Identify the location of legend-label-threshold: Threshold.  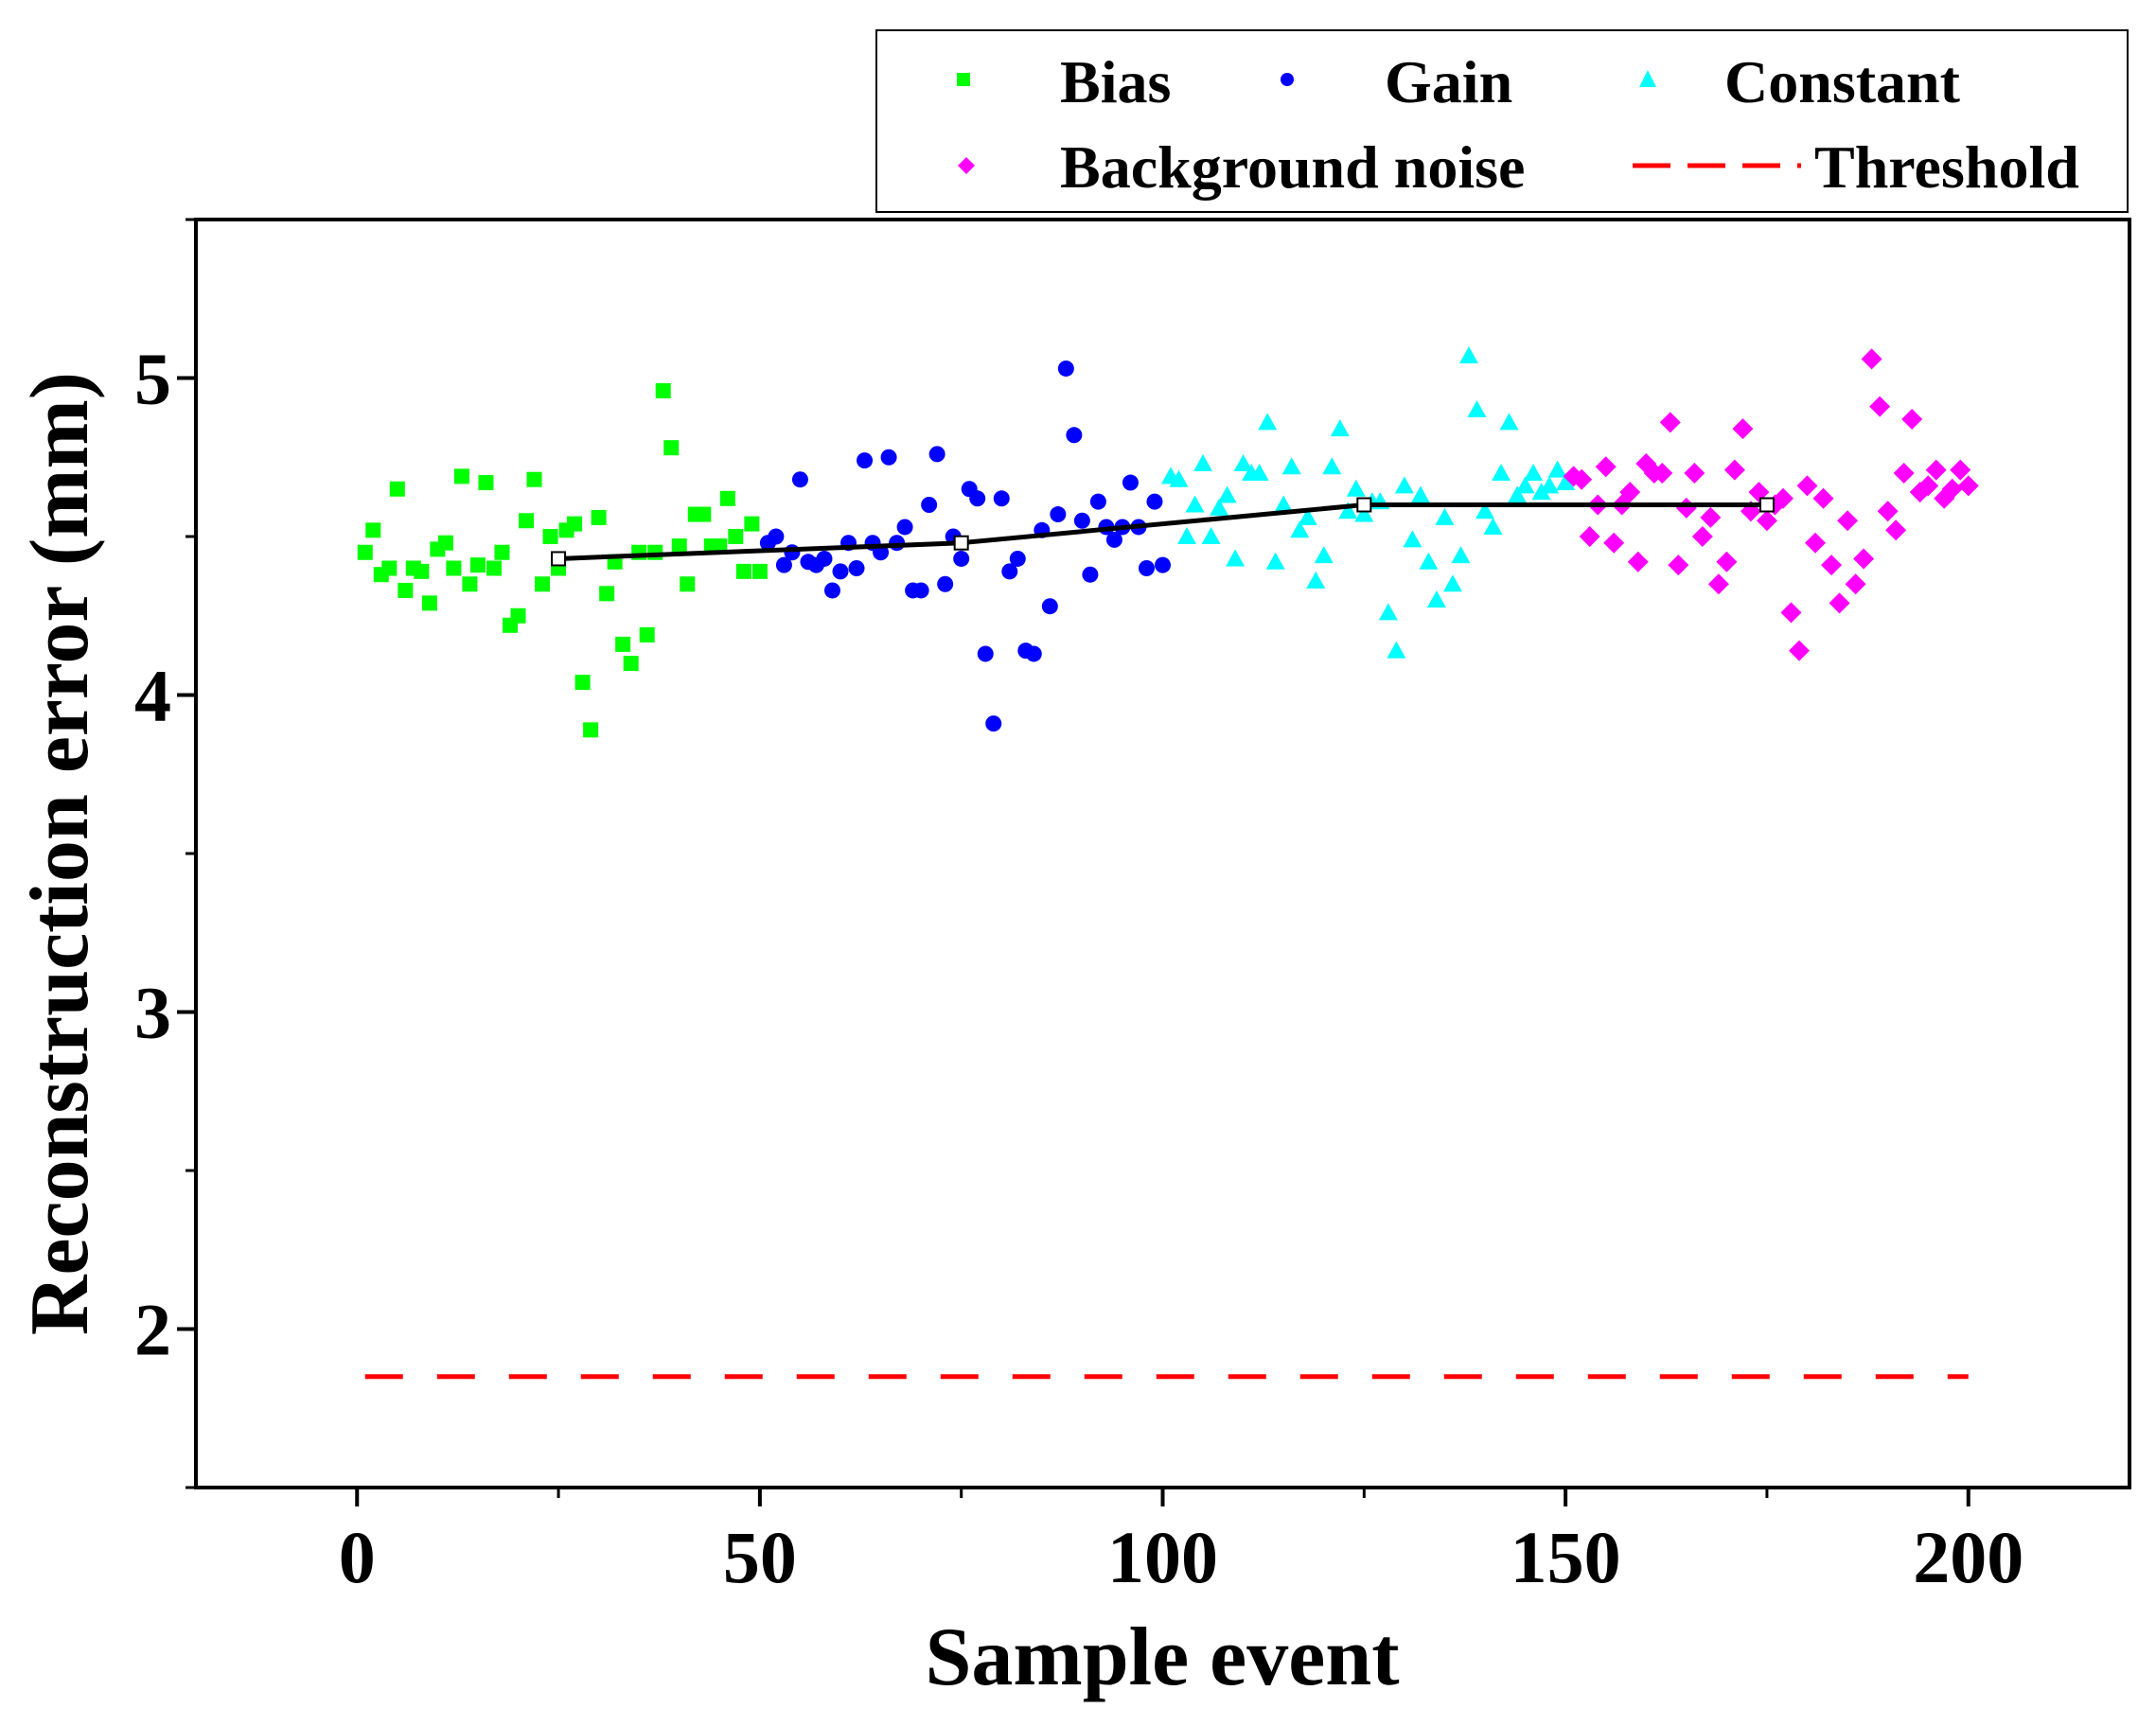
(1946, 167).